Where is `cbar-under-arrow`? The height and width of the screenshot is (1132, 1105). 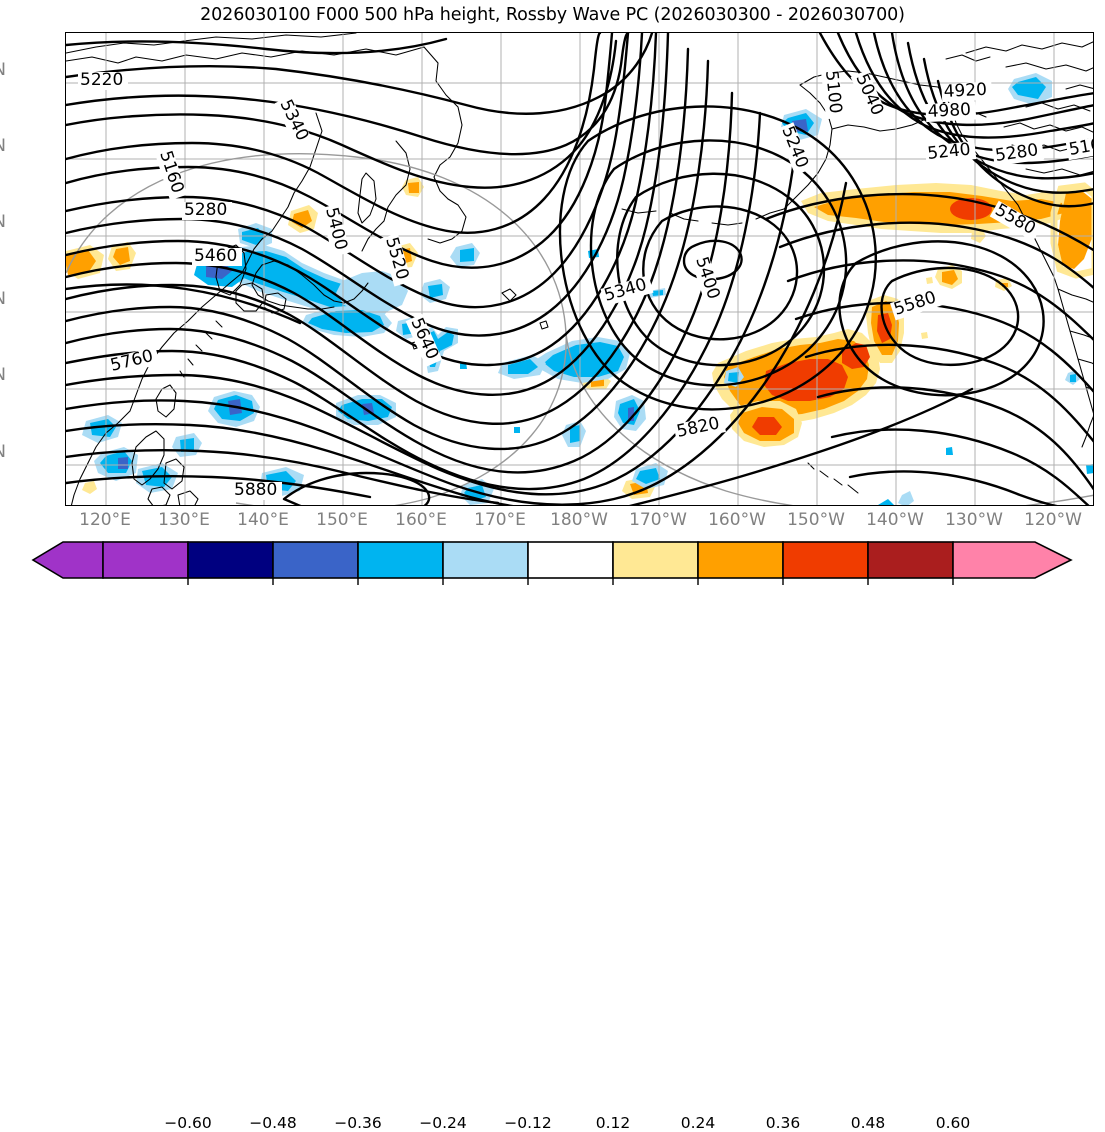 cbar-under-arrow is located at coordinates (67, 560).